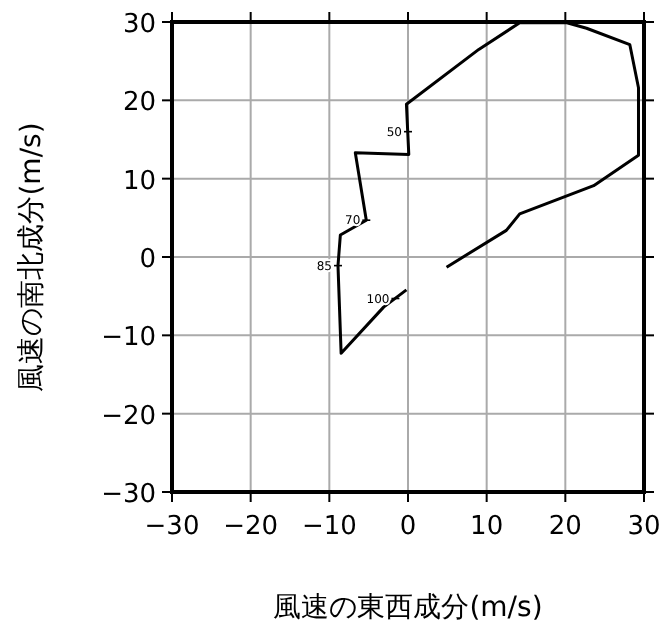 Image resolution: width=664 pixels, height=638 pixels. What do you see at coordinates (251, 527) in the screenshot?
I see `x-tick-label: −20` at bounding box center [251, 527].